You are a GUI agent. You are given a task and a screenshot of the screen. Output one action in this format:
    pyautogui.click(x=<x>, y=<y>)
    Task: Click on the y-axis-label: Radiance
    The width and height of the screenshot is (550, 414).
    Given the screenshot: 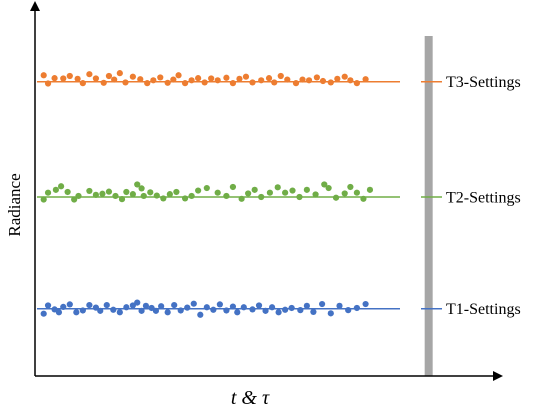 What is the action you would take?
    pyautogui.click(x=14, y=204)
    